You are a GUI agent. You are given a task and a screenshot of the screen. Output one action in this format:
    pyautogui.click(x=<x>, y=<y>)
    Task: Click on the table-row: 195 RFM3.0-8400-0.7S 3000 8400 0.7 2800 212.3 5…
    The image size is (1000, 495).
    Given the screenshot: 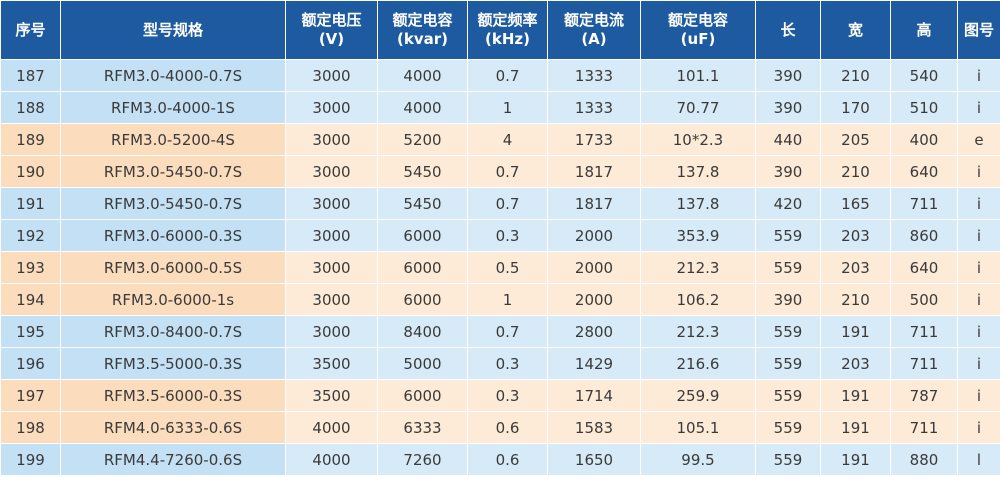 What is the action you would take?
    pyautogui.click(x=500, y=331)
    